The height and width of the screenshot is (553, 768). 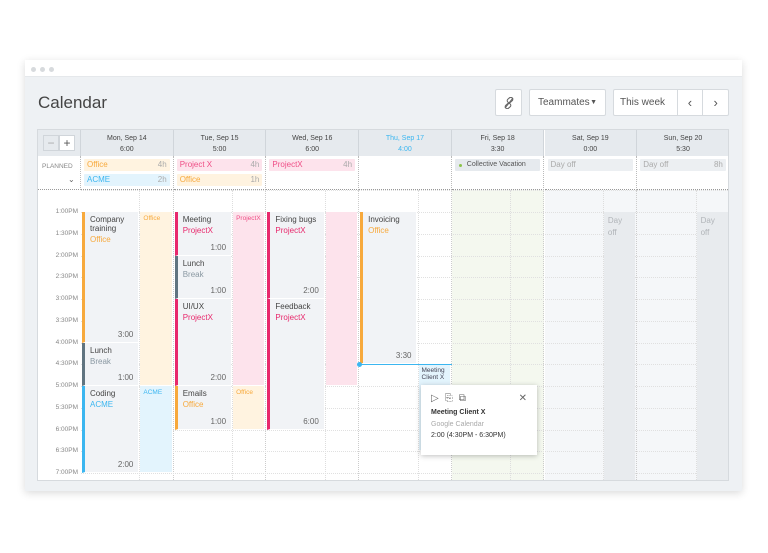 What do you see at coordinates (218, 377) in the screenshot?
I see `event-duration: 2:00` at bounding box center [218, 377].